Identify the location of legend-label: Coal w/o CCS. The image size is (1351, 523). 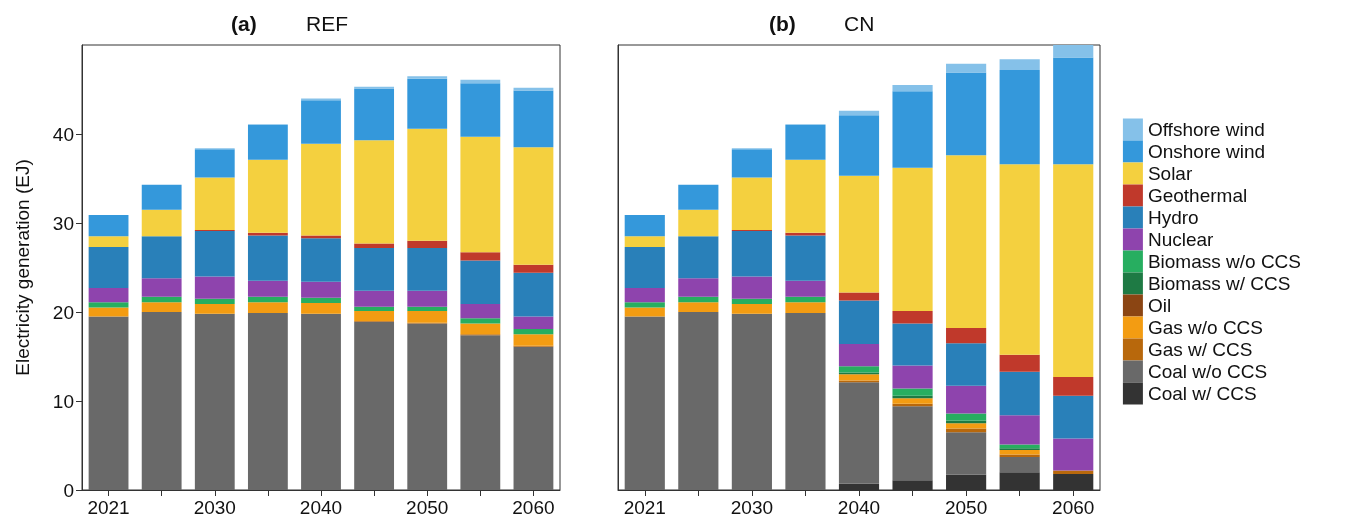
(1207, 371).